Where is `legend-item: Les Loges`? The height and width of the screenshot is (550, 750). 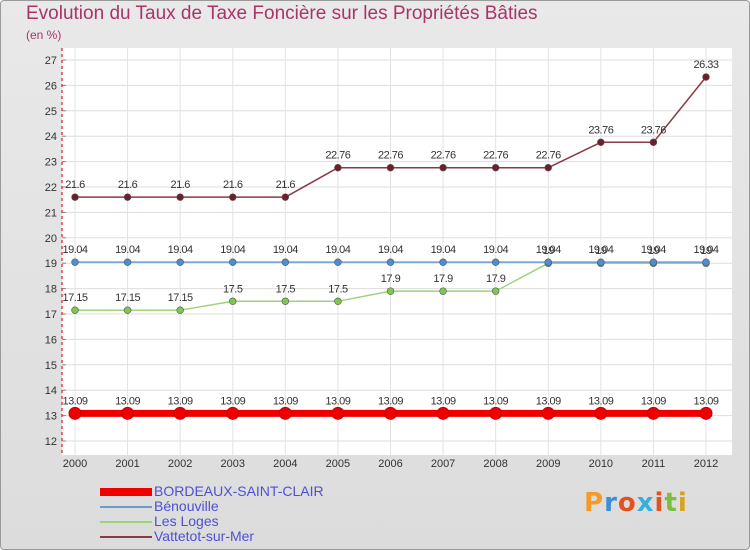
legend-item: Les Loges is located at coordinates (220, 521).